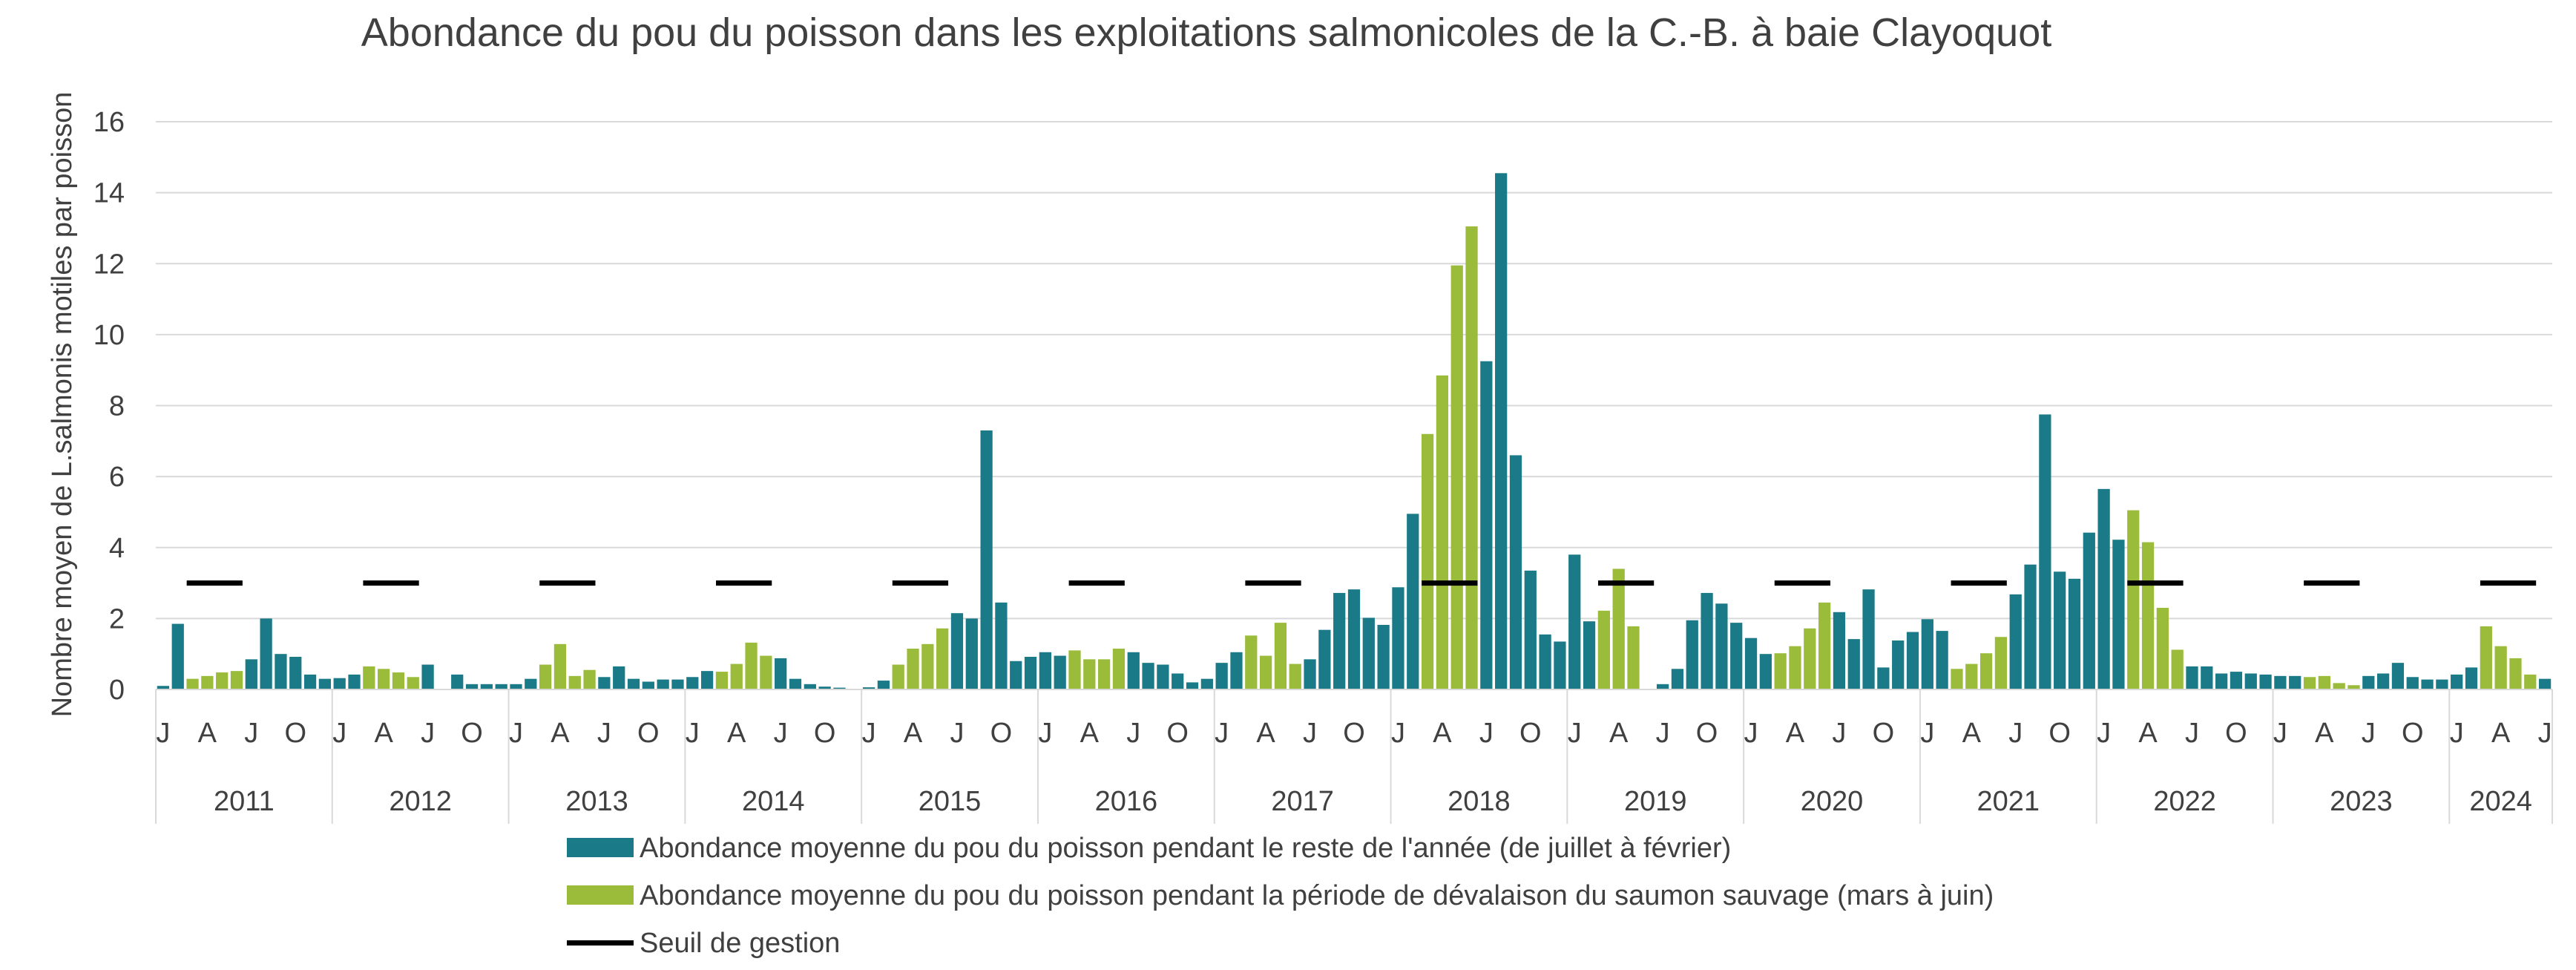 This screenshot has height=970, width=2576. Describe the element at coordinates (596, 801) in the screenshot. I see `year-label: 2013` at that location.